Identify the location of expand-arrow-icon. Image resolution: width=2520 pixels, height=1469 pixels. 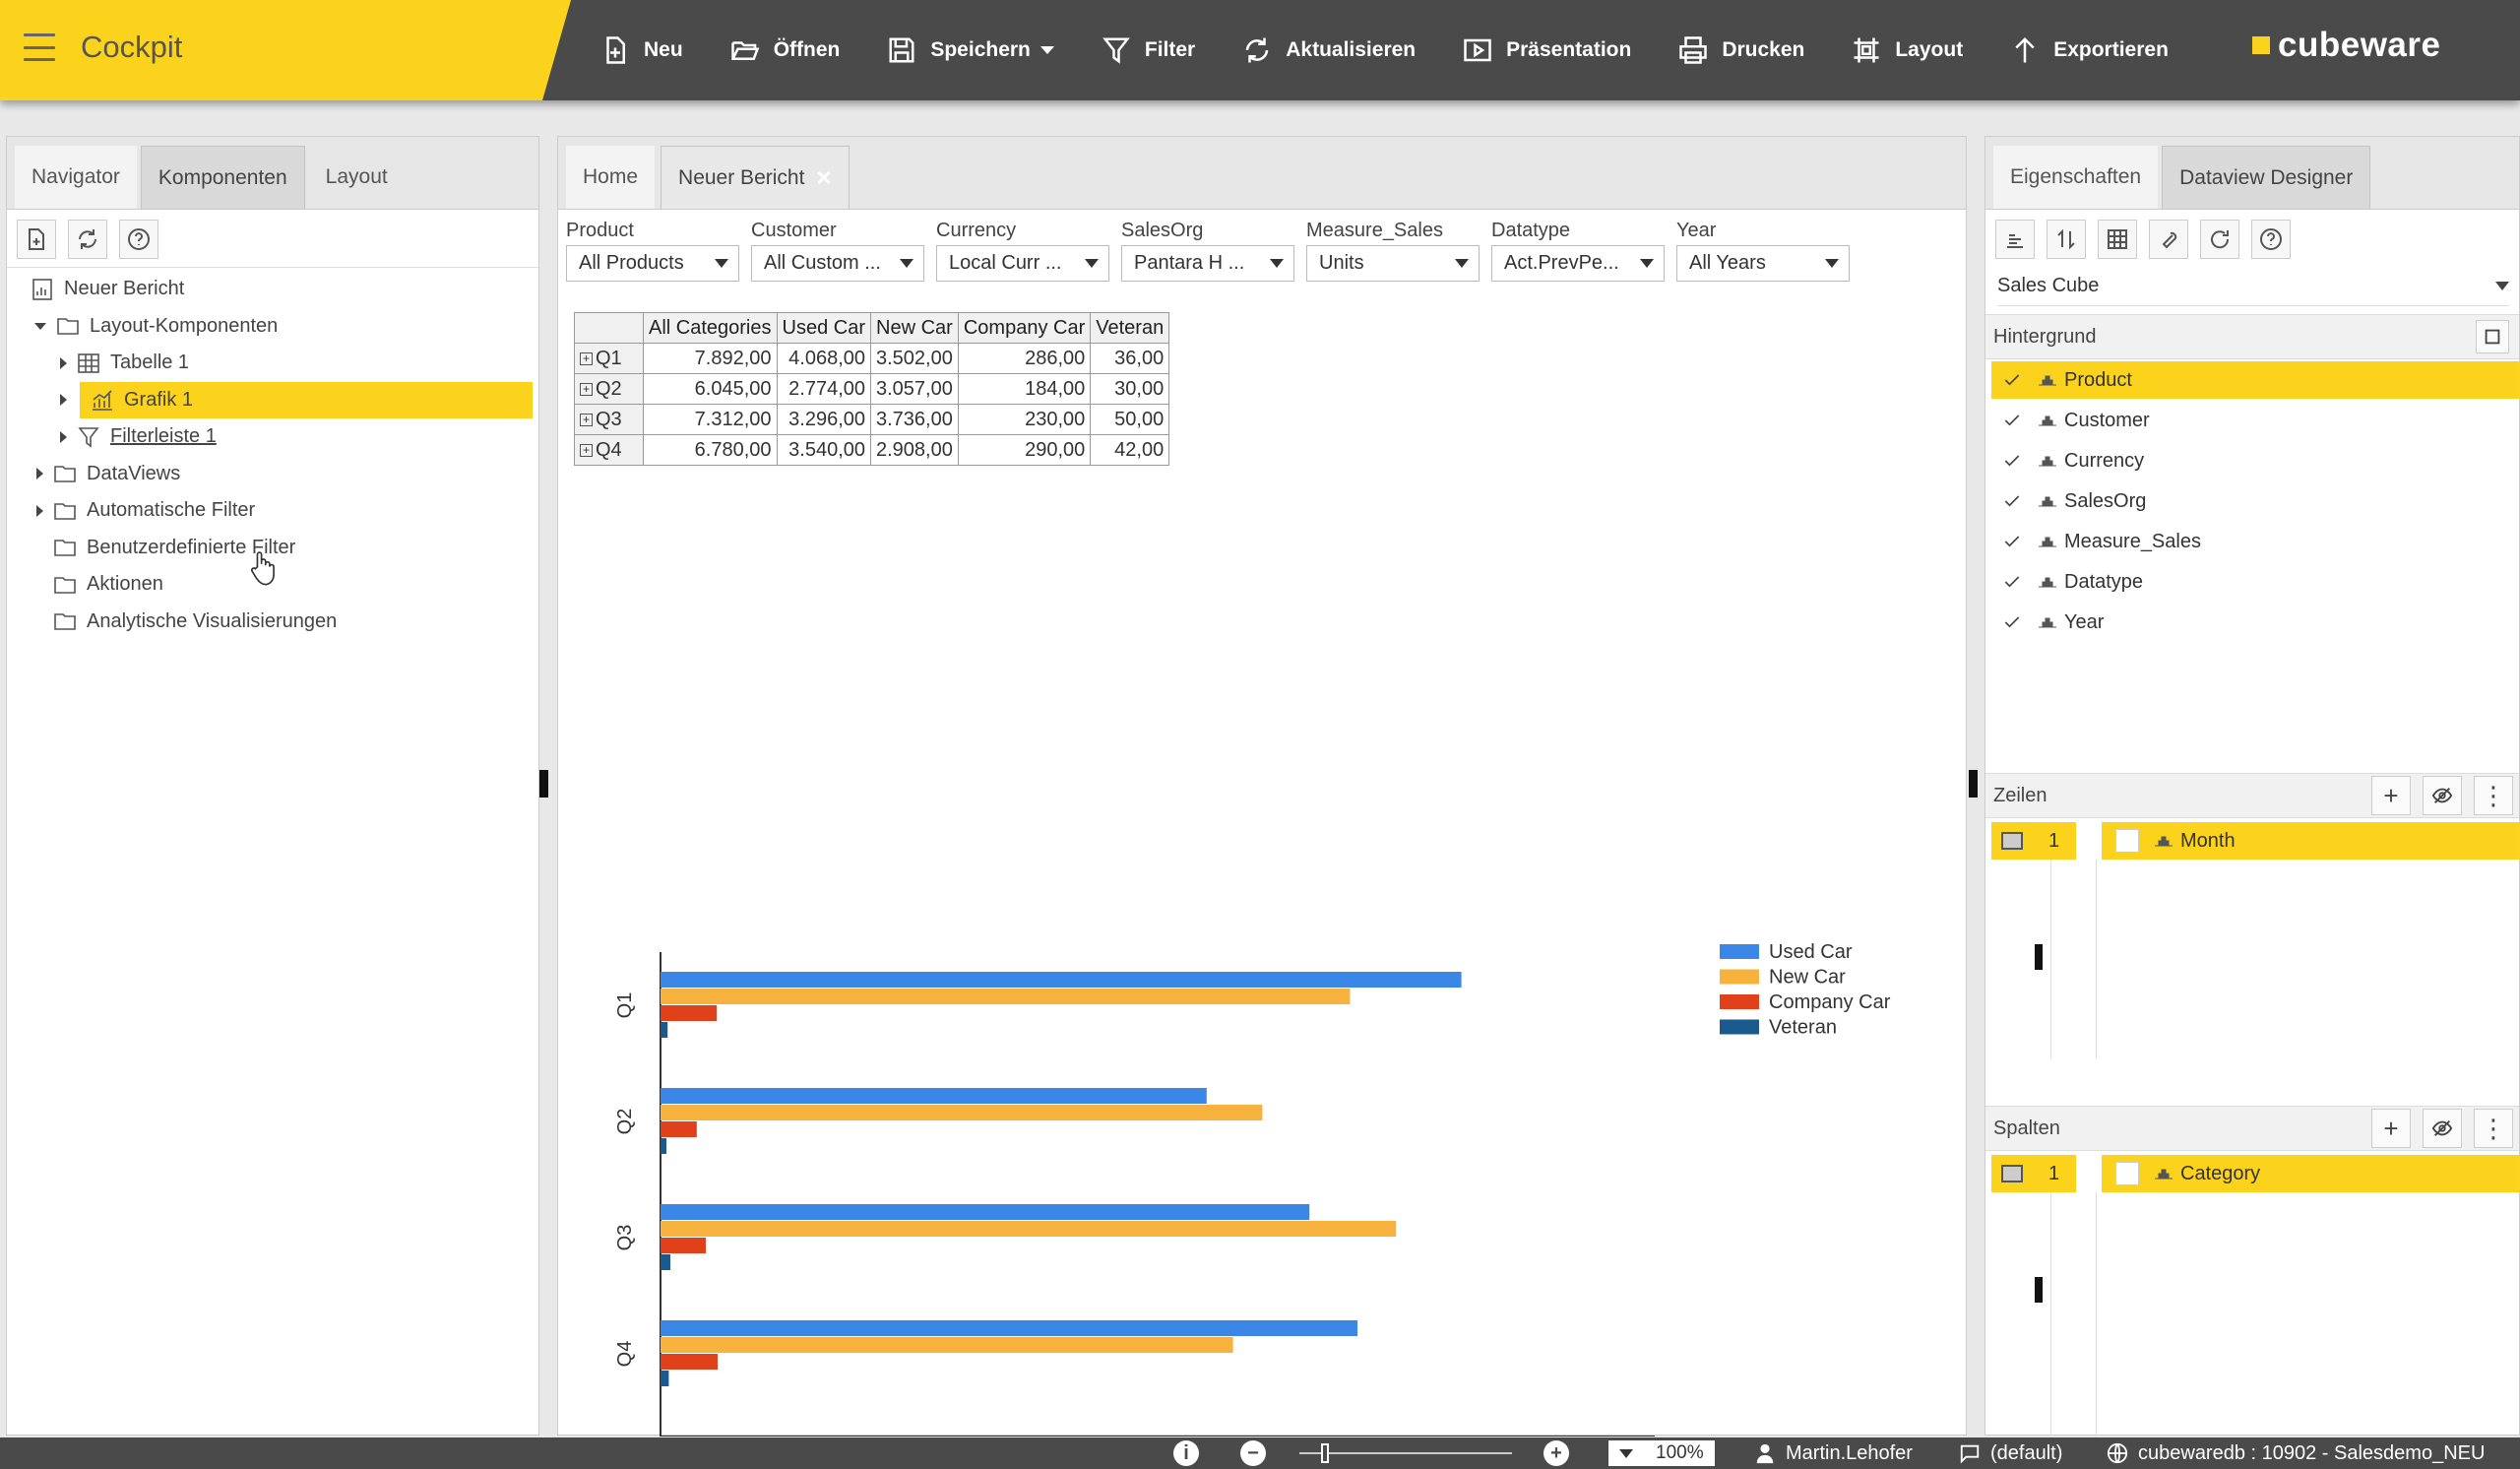
(40, 326).